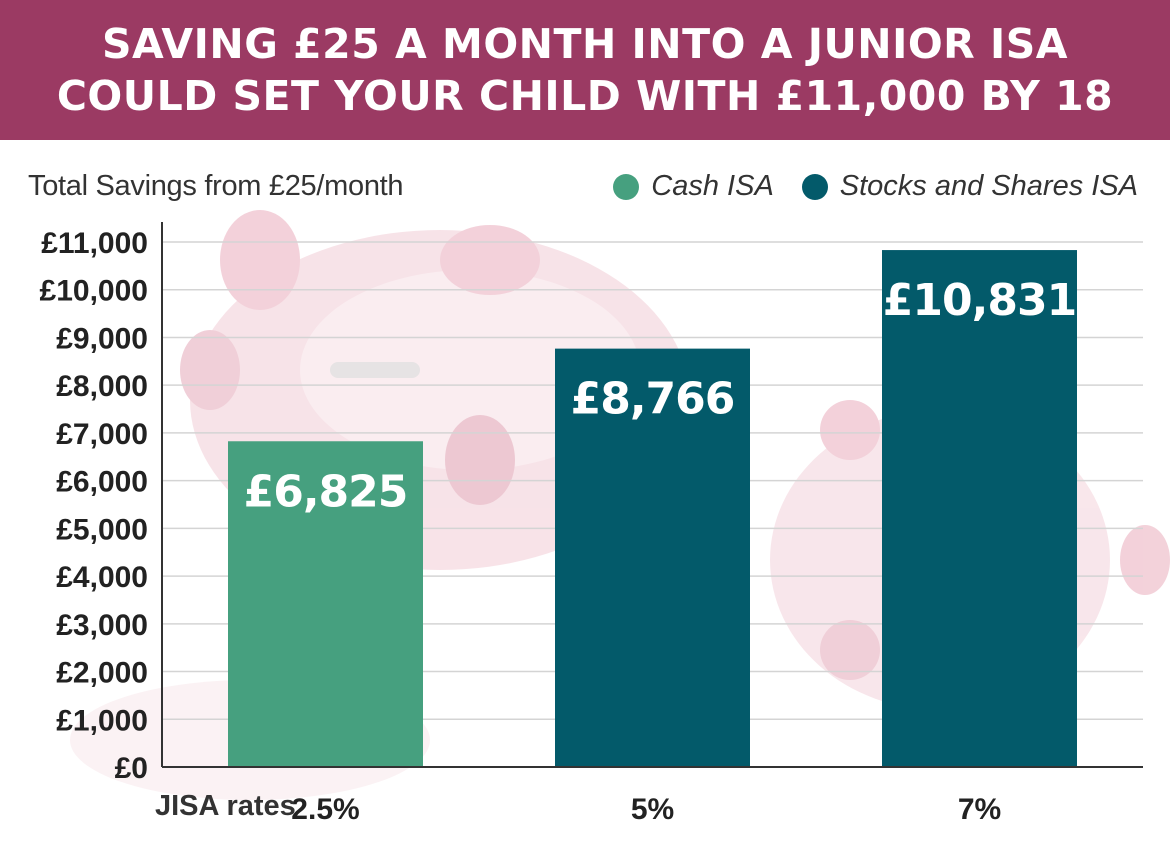 The width and height of the screenshot is (1170, 853). What do you see at coordinates (102, 434) in the screenshot?
I see `y-tick-label: £7,000` at bounding box center [102, 434].